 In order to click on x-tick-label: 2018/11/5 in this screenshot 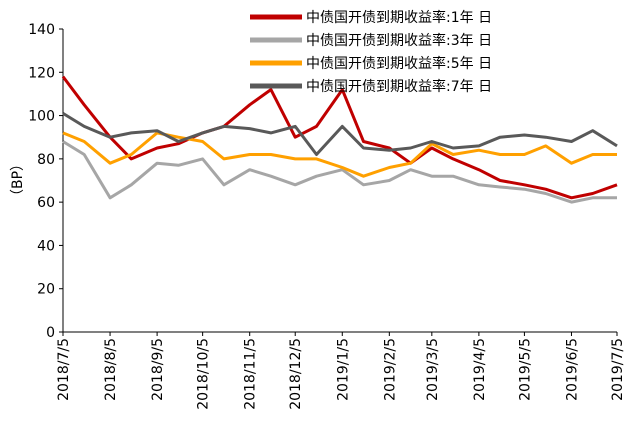, I will do `click(251, 374)`.